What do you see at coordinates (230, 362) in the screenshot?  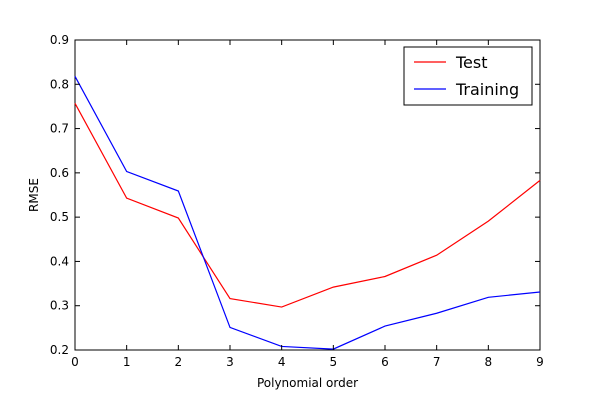 I see `x-tick-label: 3` at bounding box center [230, 362].